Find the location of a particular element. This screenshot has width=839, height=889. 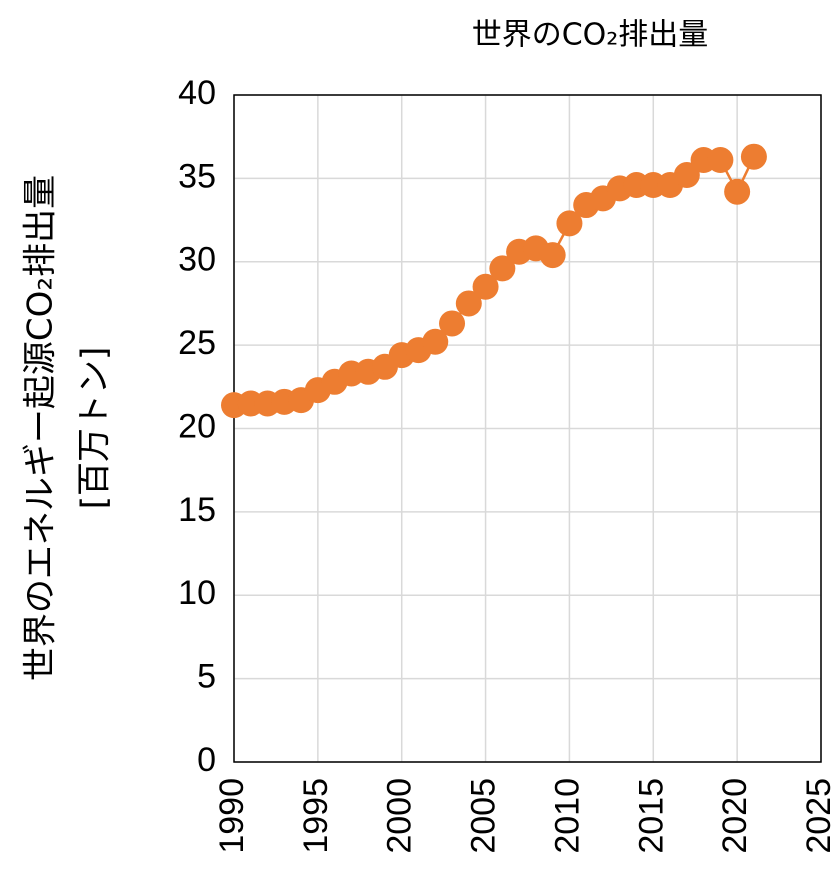

y-tick-label: 20 is located at coordinates (197, 426).